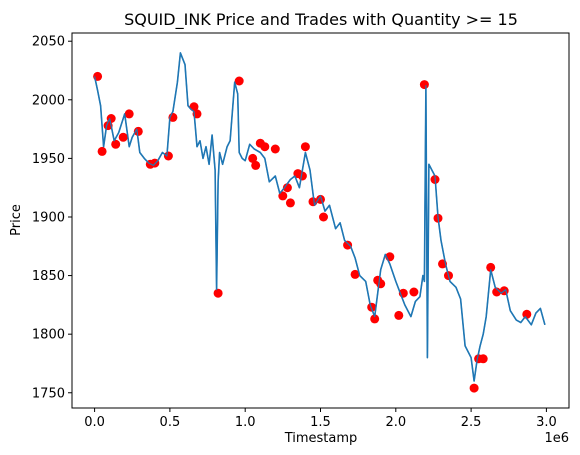 The width and height of the screenshot is (580, 455). Describe the element at coordinates (245, 422) in the screenshot. I see `x-tick-label: 1.0` at that location.